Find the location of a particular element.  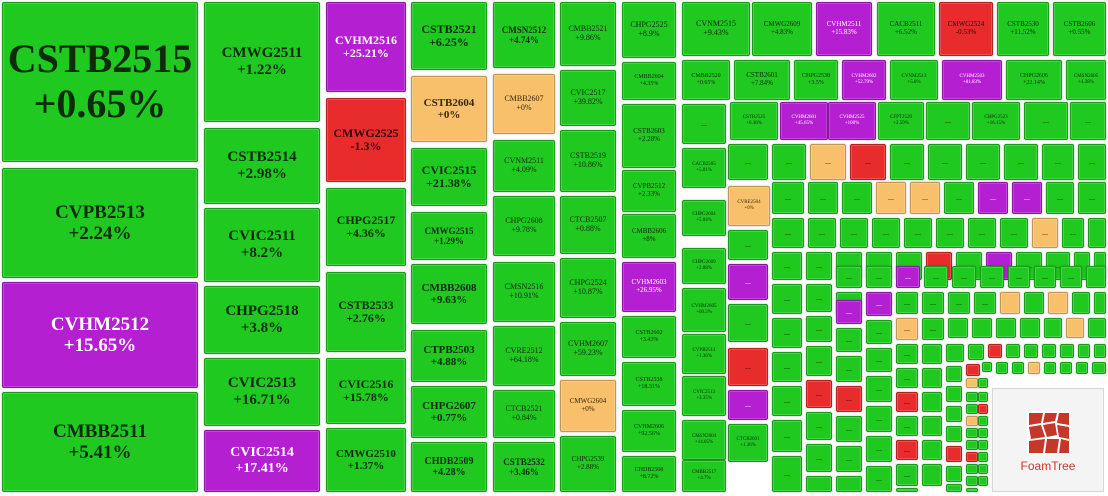

tile-cmwg2510: CMWG2510 +1.37% is located at coordinates (366, 460).